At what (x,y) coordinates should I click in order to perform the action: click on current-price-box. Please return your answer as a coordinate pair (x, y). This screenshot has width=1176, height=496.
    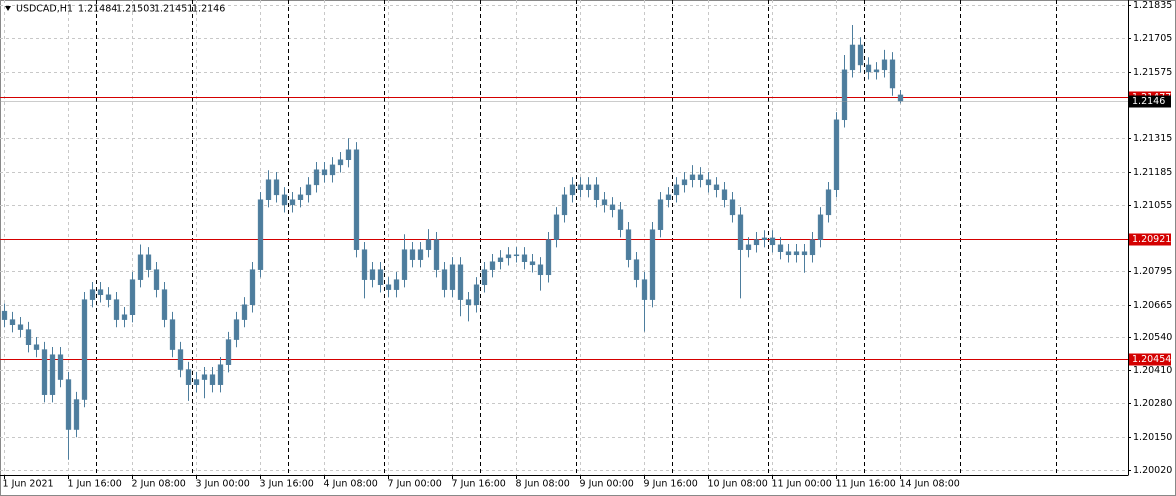
    Looking at the image, I should click on (1150, 101).